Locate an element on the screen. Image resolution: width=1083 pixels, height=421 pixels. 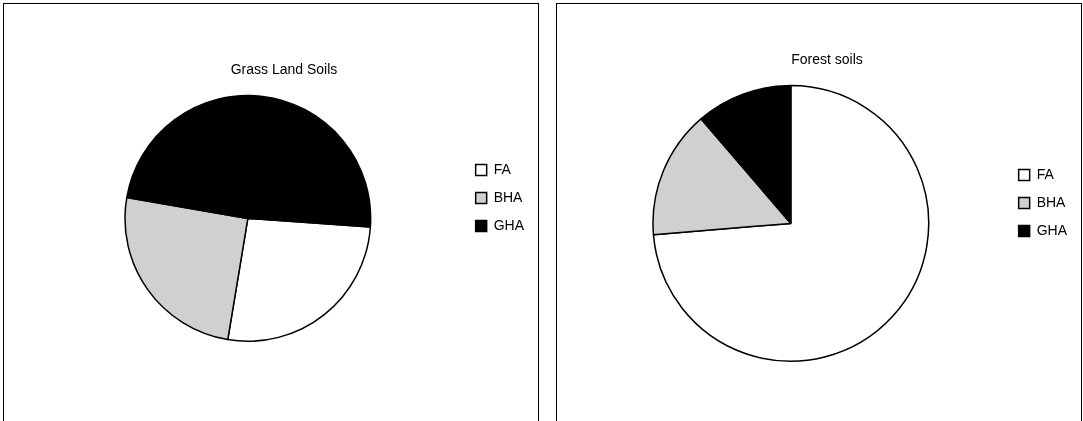
chart-title: Forest soils is located at coordinates (827, 59).